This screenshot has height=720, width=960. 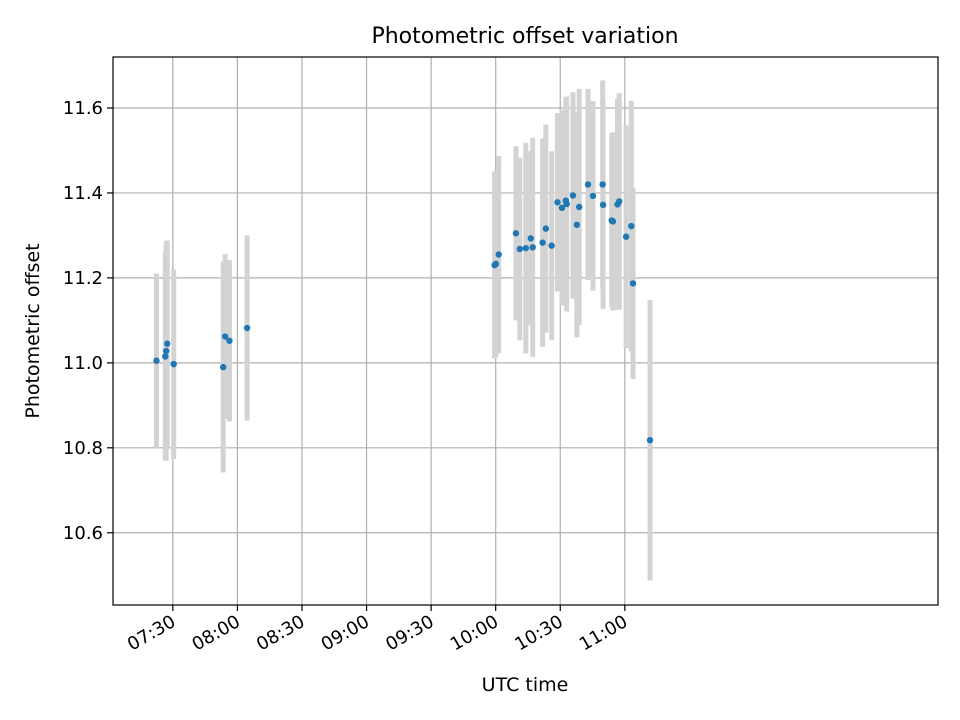 What do you see at coordinates (603, 633) in the screenshot?
I see `x-tick-label: 11:00` at bounding box center [603, 633].